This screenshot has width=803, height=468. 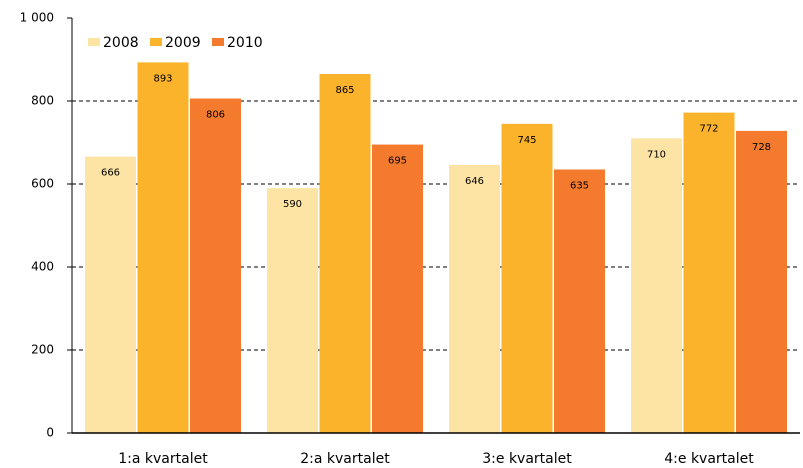 What do you see at coordinates (397, 161) in the screenshot?
I see `data-label: 695` at bounding box center [397, 161].